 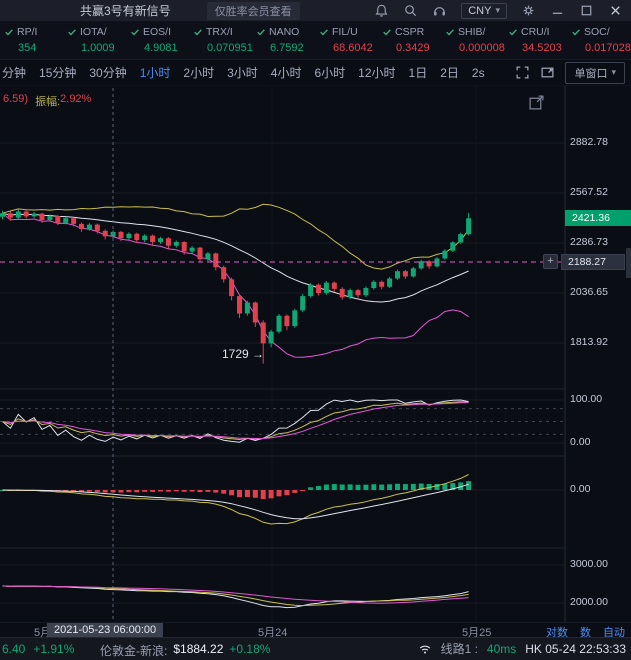 What do you see at coordinates (31, 40) in the screenshot?
I see `ticker-RP-I: RP/I 354` at bounding box center [31, 40].